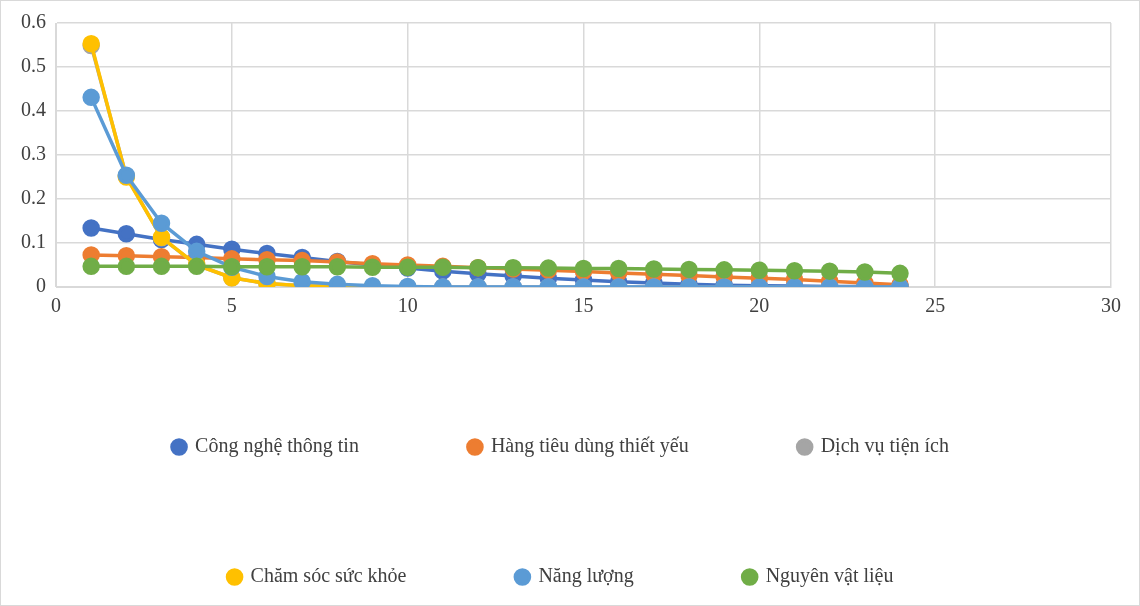 This screenshot has width=1140, height=606. I want to click on legend-label: Dịch vụ tiện ích, so click(884, 445).